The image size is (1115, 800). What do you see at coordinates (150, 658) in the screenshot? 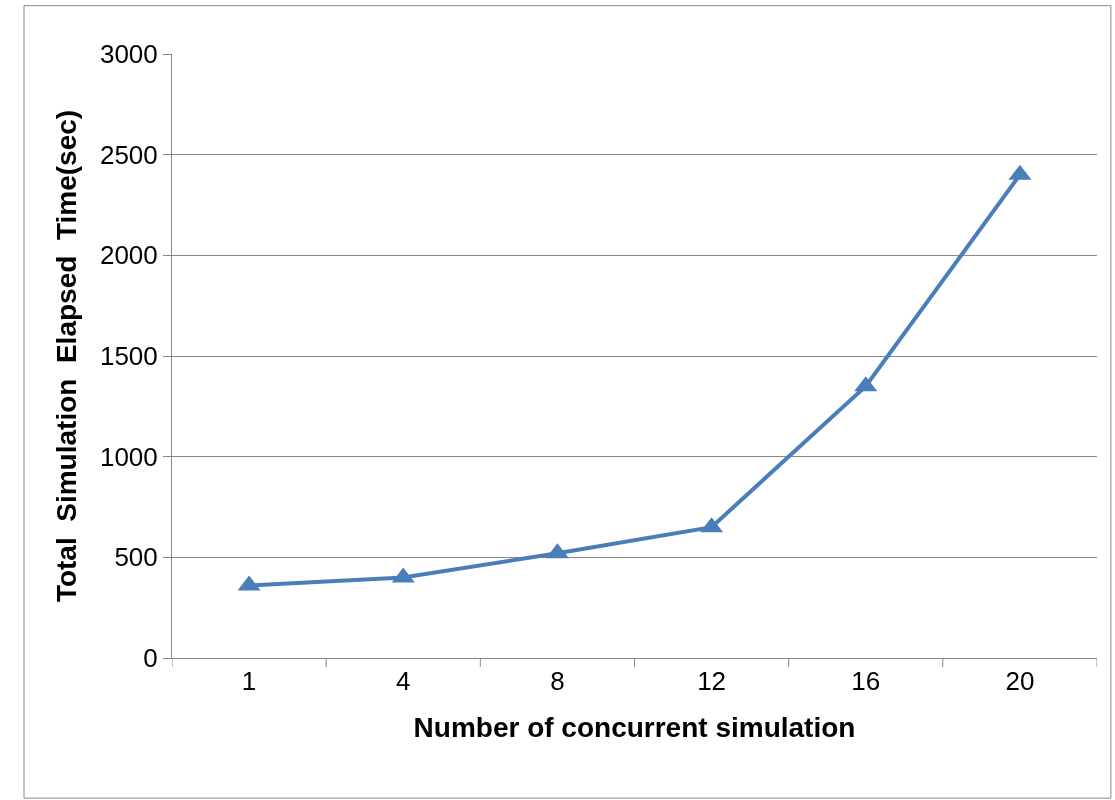
I see `y-tick-label: 0` at bounding box center [150, 658].